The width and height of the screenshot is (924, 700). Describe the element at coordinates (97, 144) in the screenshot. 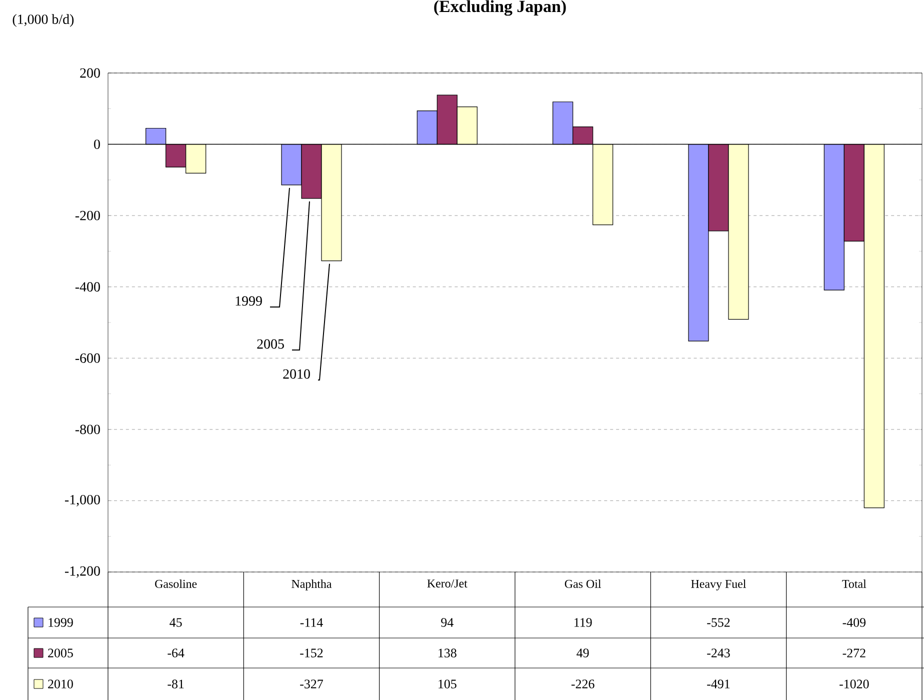

I see `y-tick-label: 0` at that location.